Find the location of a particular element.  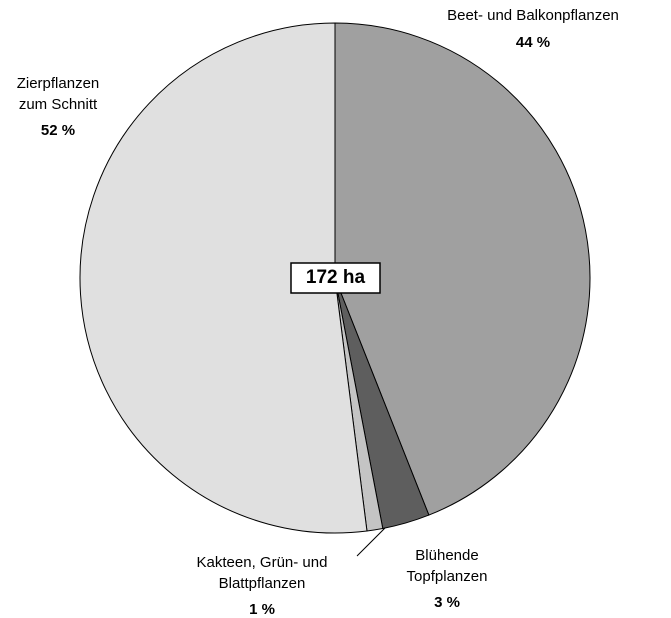

value-label: 44 % is located at coordinates (533, 42).